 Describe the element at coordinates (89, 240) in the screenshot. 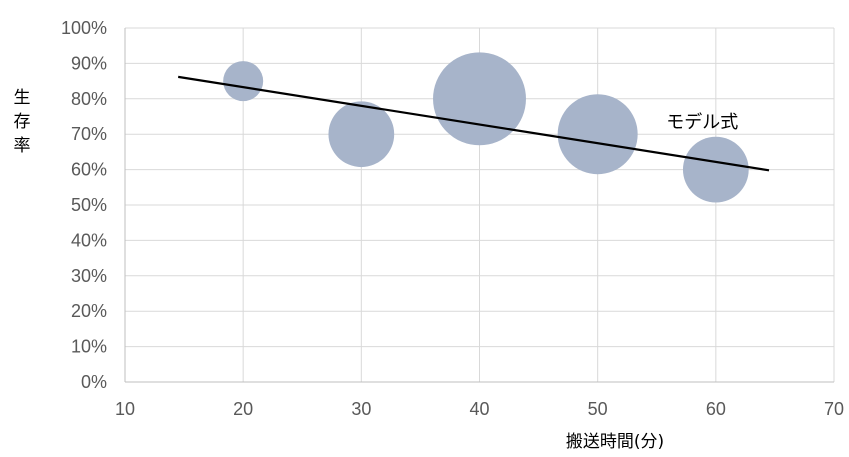

I see `y-tick-label: 40%` at that location.